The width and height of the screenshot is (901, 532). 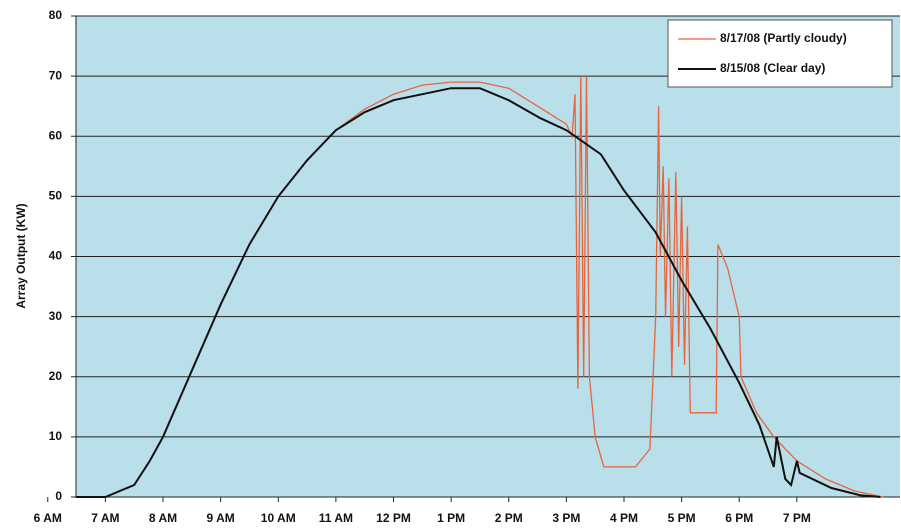 What do you see at coordinates (780, 53) in the screenshot?
I see `legend-box` at bounding box center [780, 53].